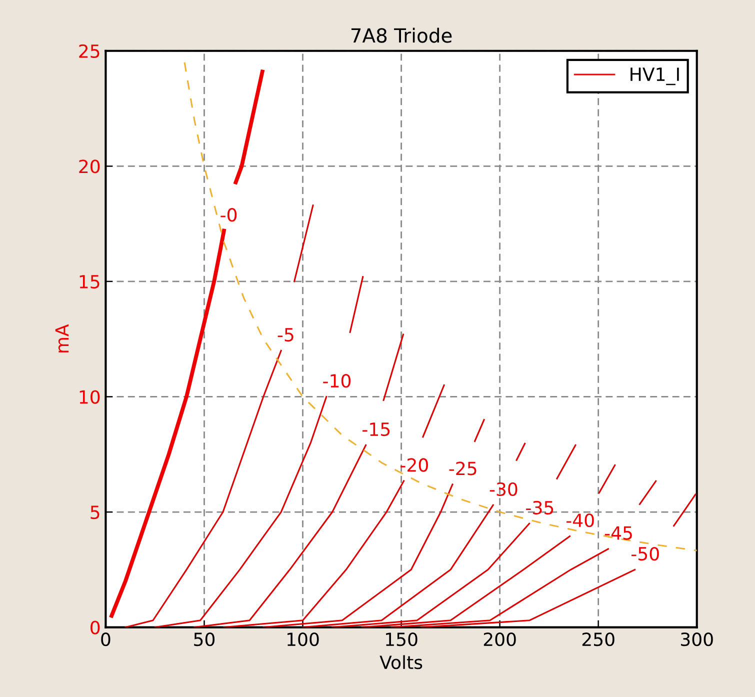 This screenshot has width=755, height=697. What do you see at coordinates (401, 662) in the screenshot?
I see `x-axis-title: Volts` at bounding box center [401, 662].